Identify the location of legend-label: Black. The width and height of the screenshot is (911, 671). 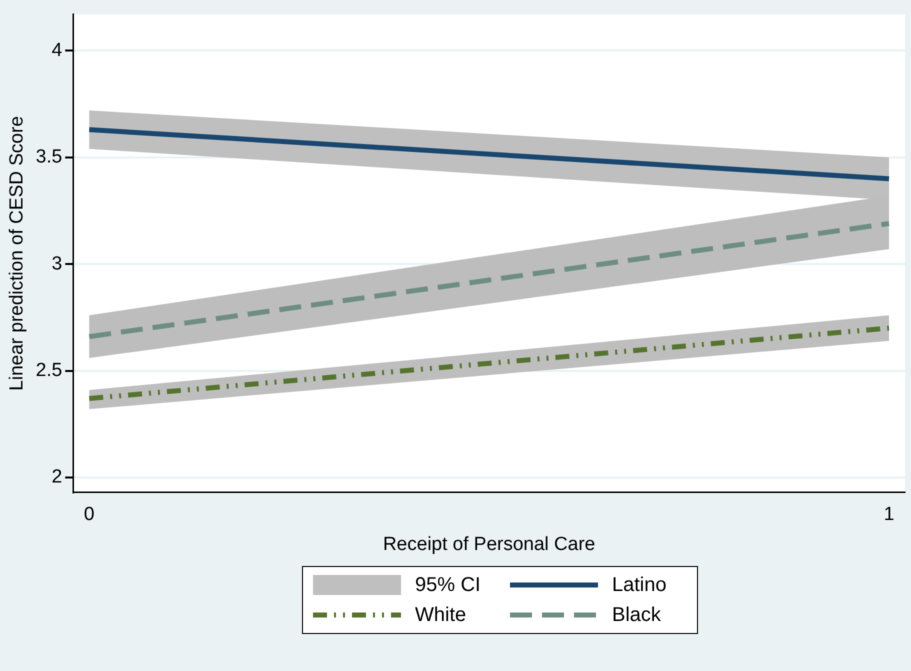
(636, 615).